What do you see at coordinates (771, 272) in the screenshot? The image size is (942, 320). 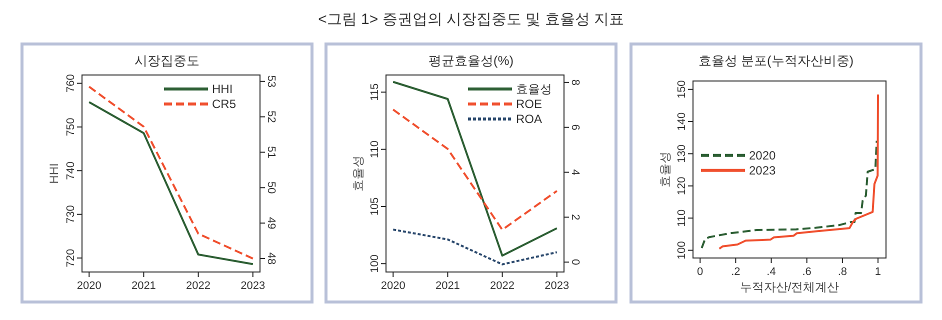 I see `x-tick-label: .4` at bounding box center [771, 272].